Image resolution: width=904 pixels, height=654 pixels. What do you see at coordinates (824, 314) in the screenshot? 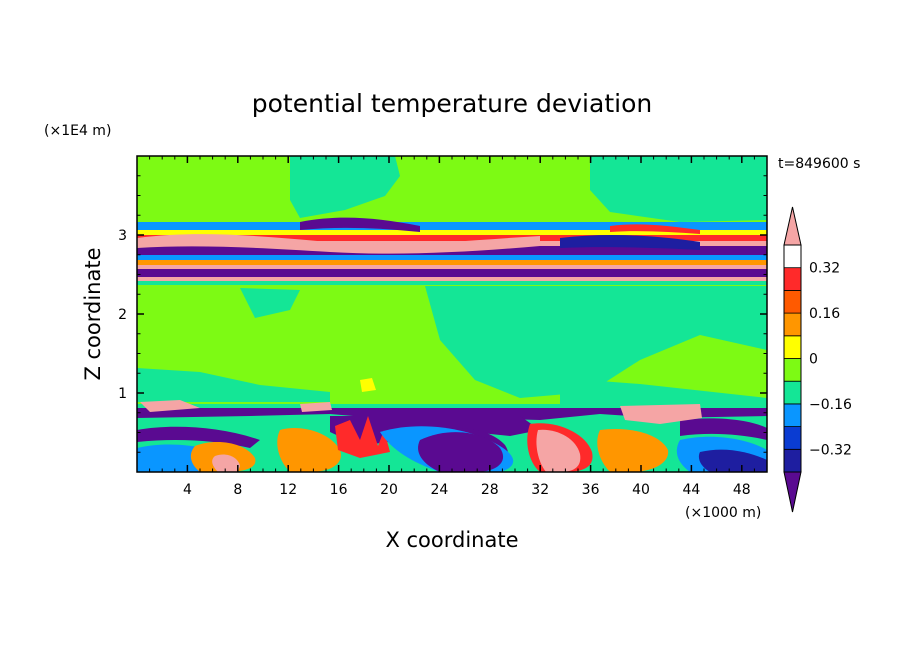
I see `colorbar-tick-label: 0.16` at bounding box center [824, 314].